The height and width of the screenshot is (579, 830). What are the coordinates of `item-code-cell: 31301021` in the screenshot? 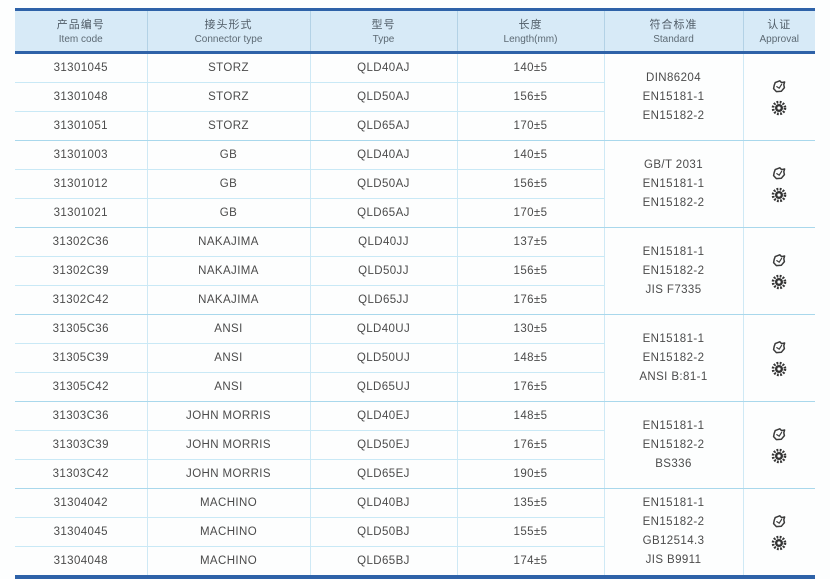 It's located at (81, 213).